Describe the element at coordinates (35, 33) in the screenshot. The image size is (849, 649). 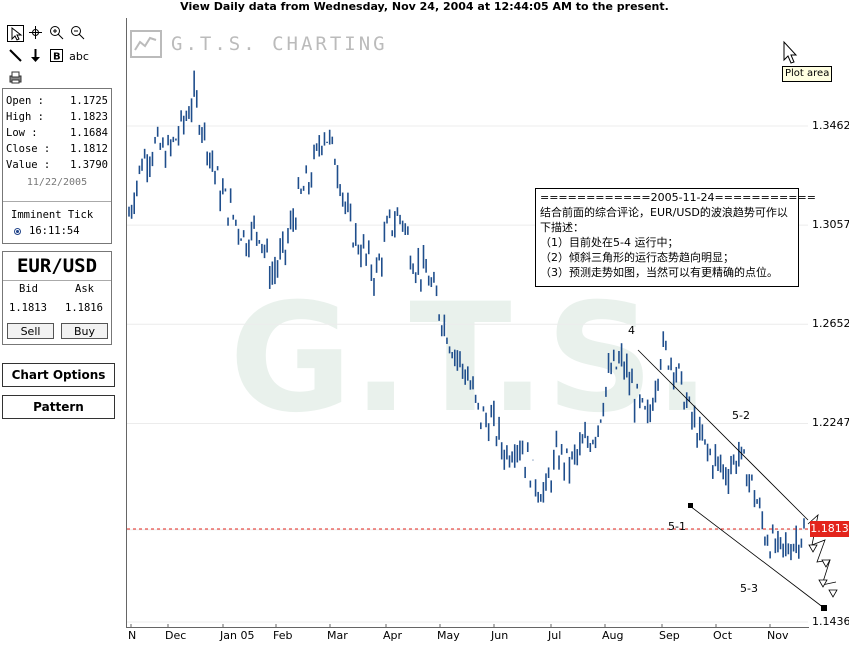
I see `crosshair-icon` at that location.